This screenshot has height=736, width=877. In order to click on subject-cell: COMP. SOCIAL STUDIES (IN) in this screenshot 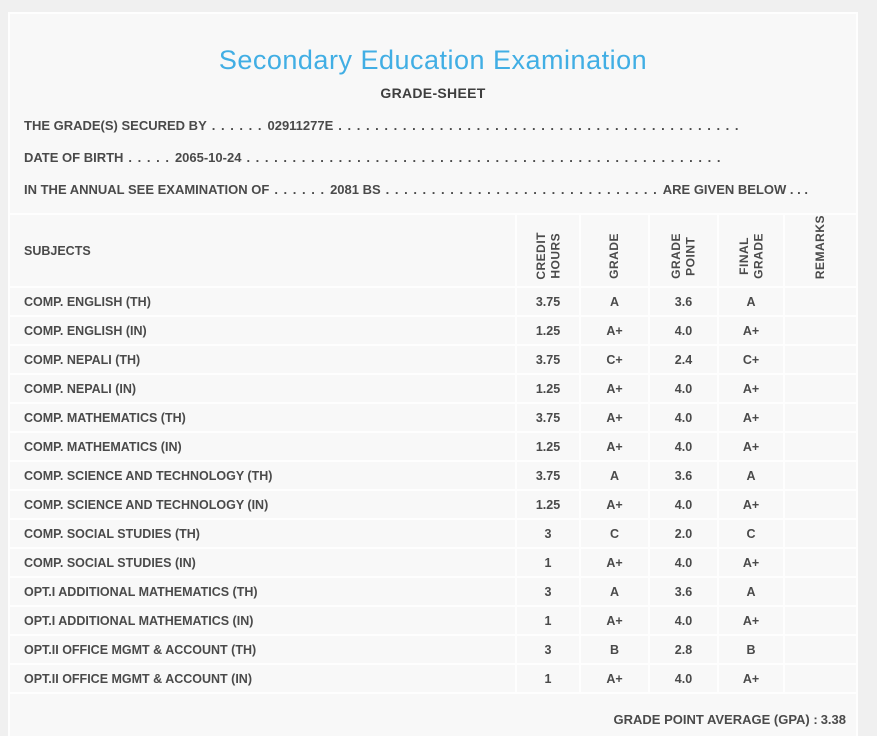, I will do `click(263, 563)`.